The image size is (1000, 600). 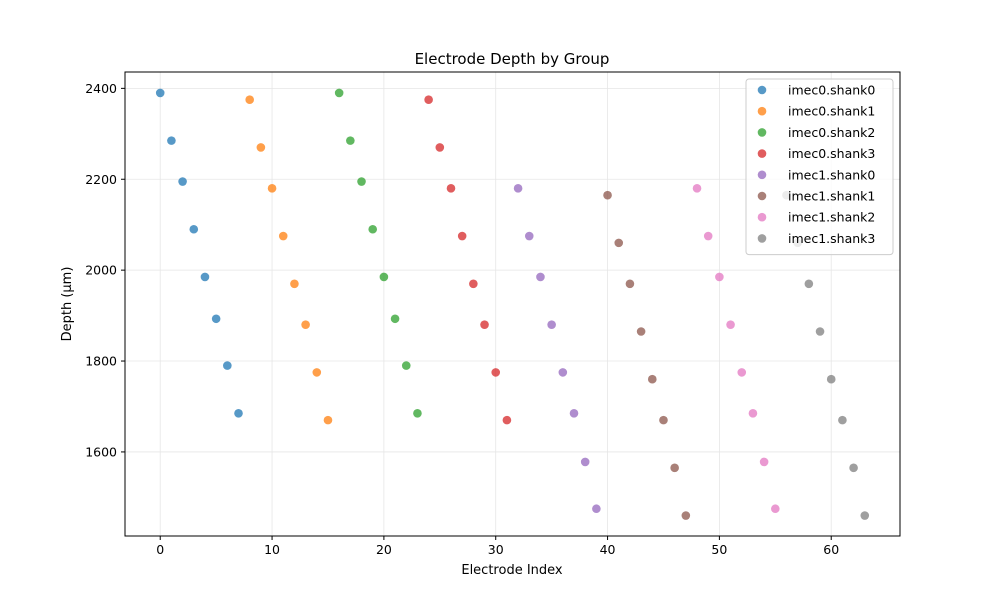 What do you see at coordinates (101, 451) in the screenshot?
I see `y-tick-label: 1600` at bounding box center [101, 451].